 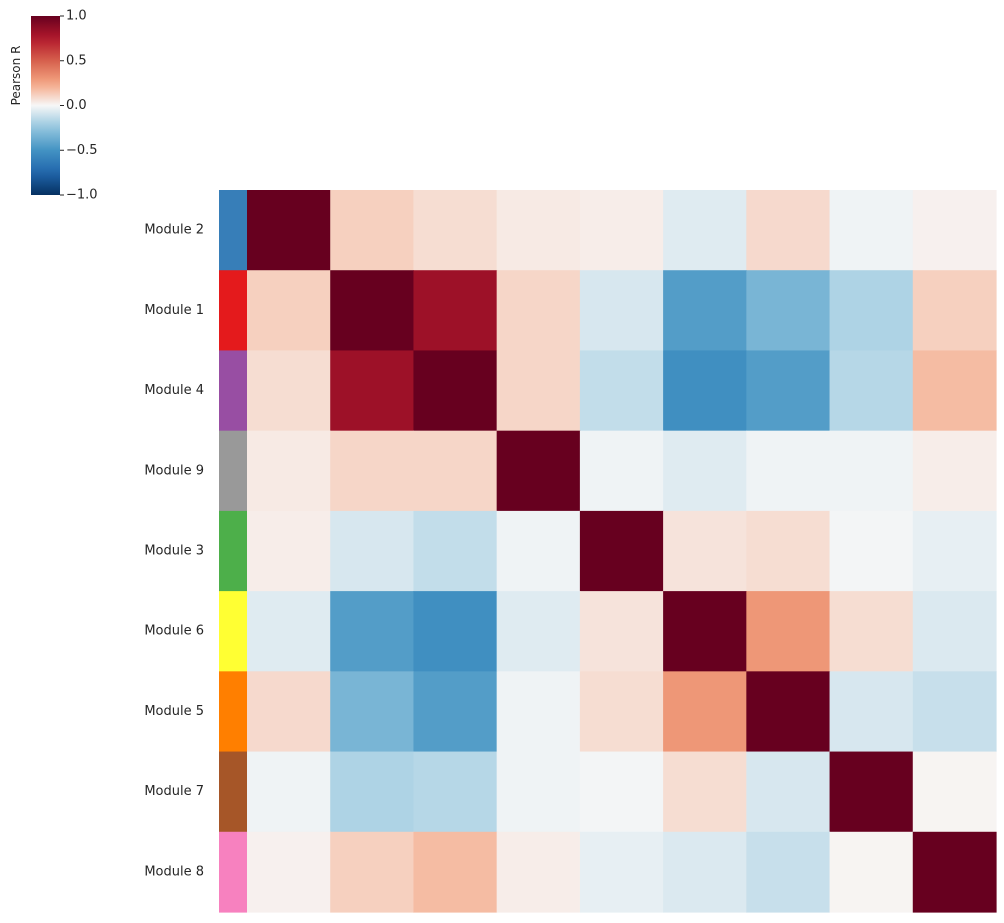 What do you see at coordinates (174, 791) in the screenshot?
I see `row-label-7: Module 7` at bounding box center [174, 791].